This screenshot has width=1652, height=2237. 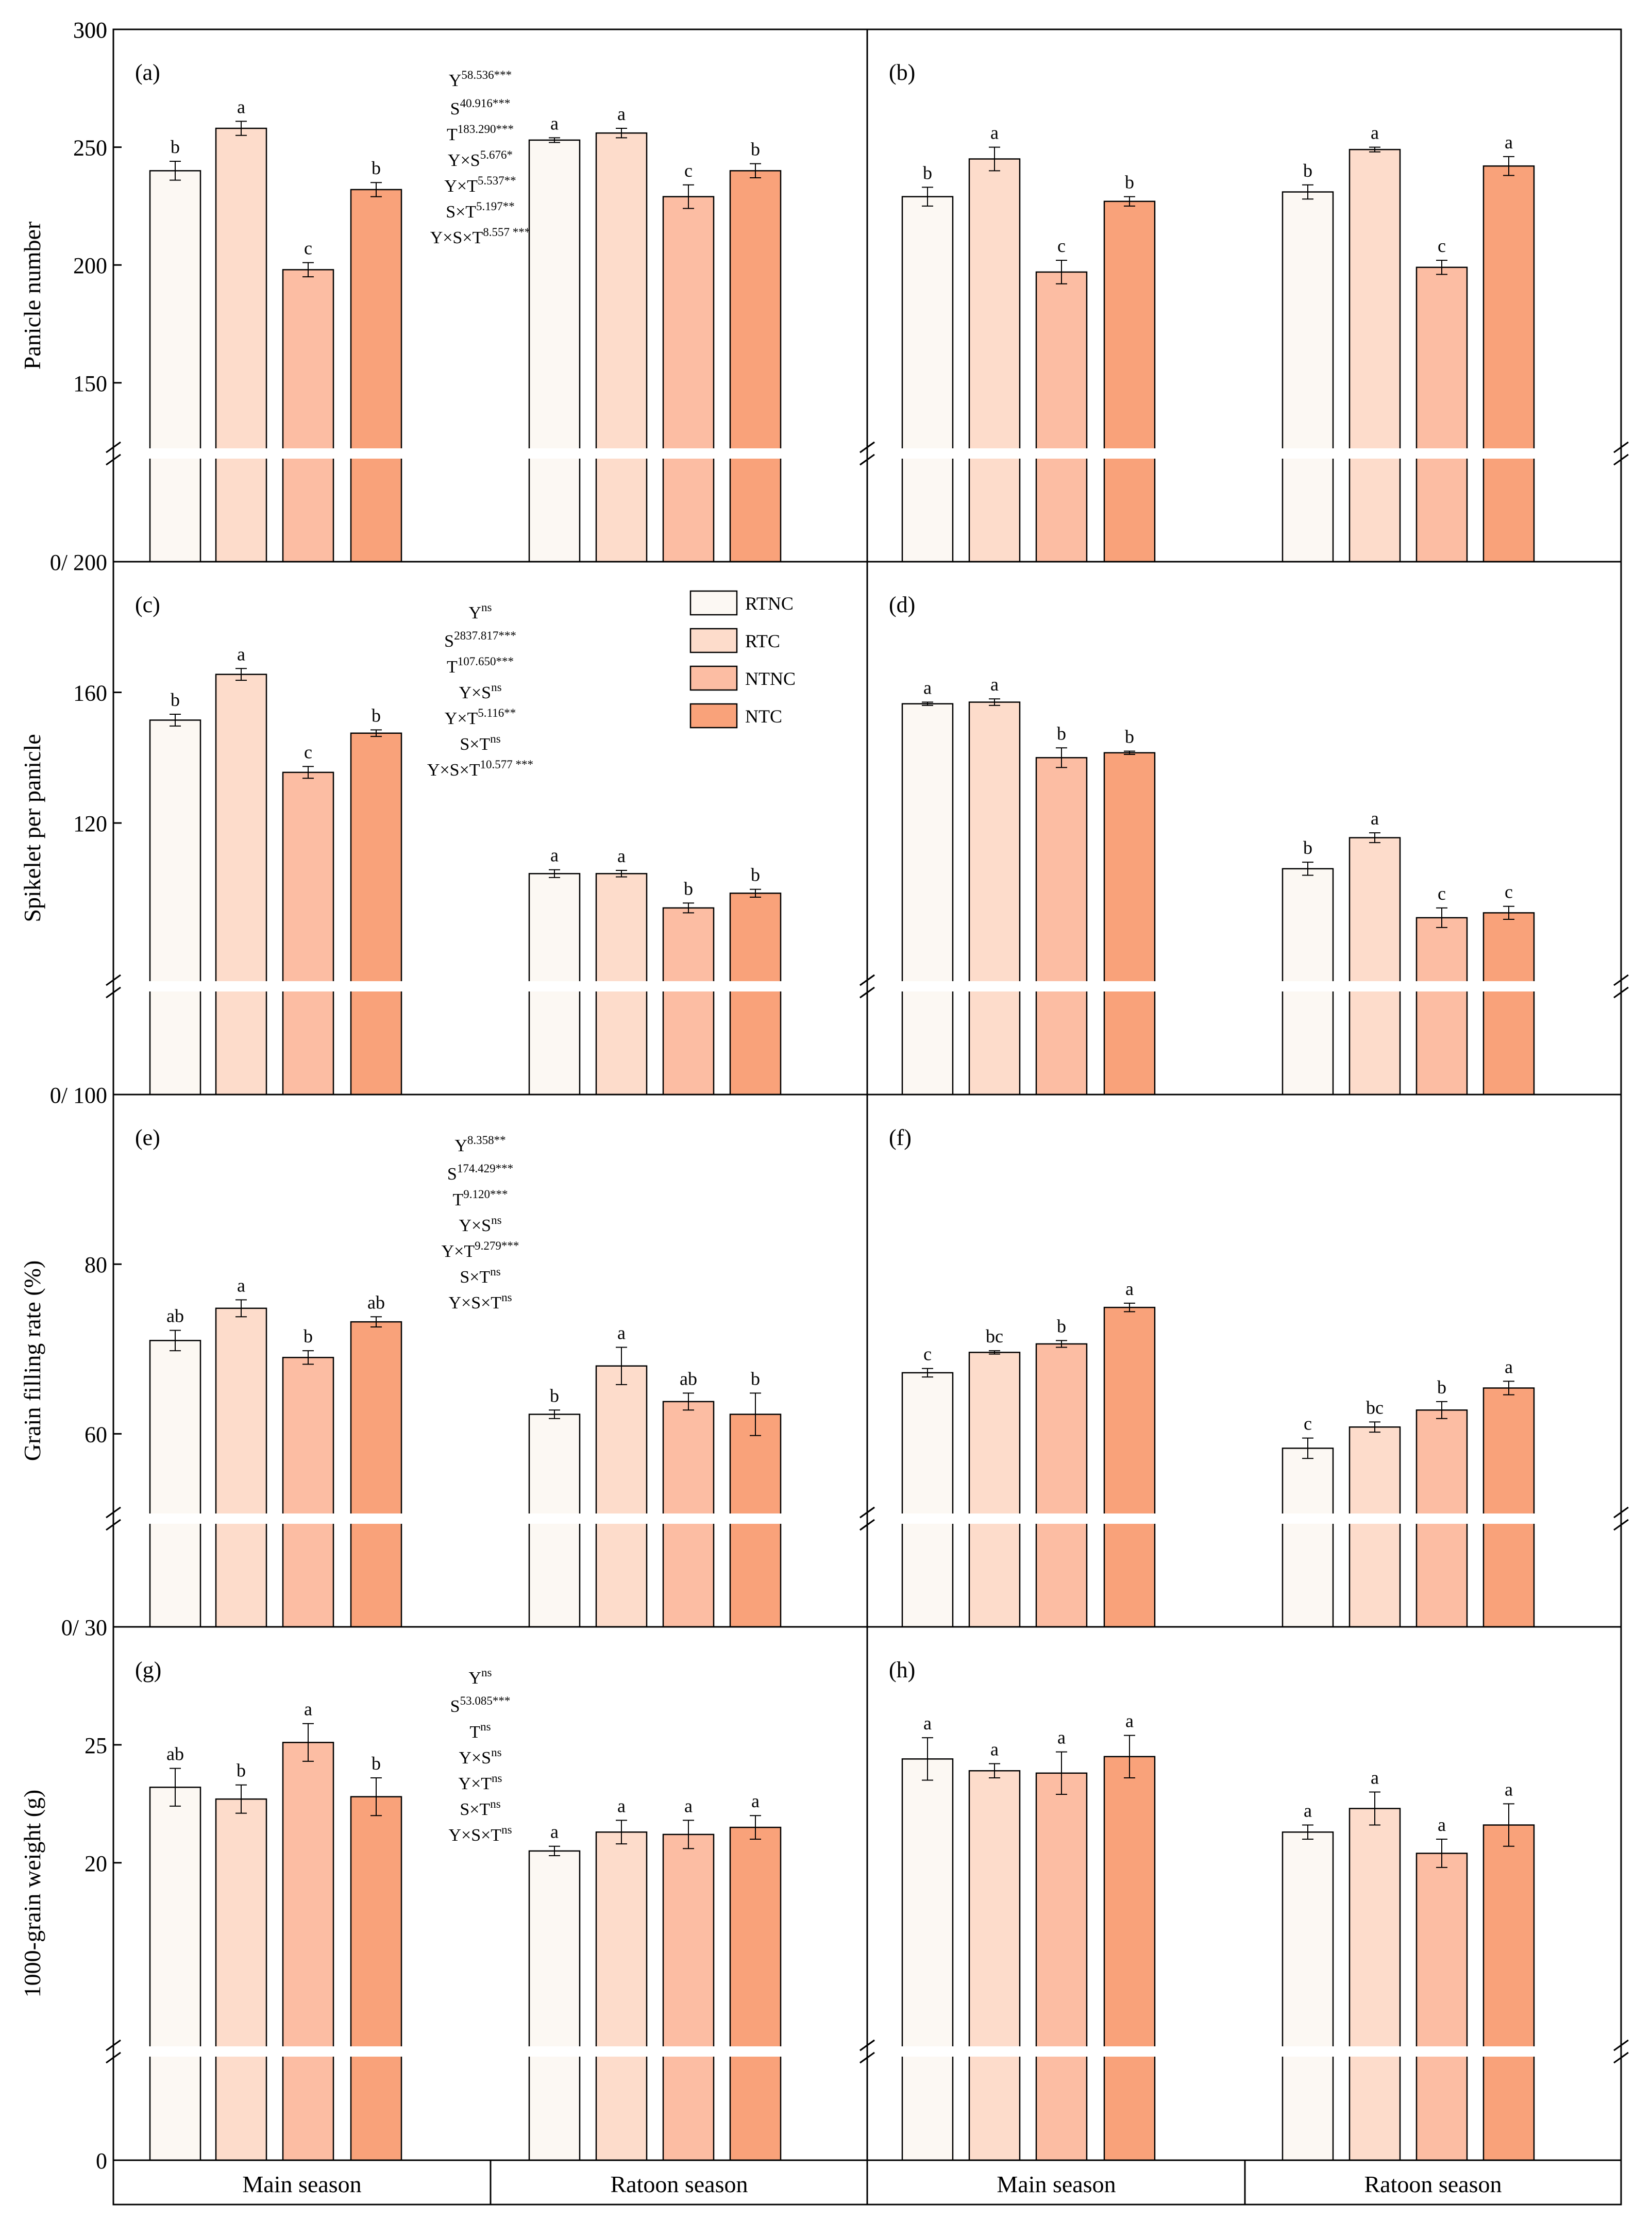 I want to click on panel-e-bar-rtc-s1, so click(x=621, y=1496).